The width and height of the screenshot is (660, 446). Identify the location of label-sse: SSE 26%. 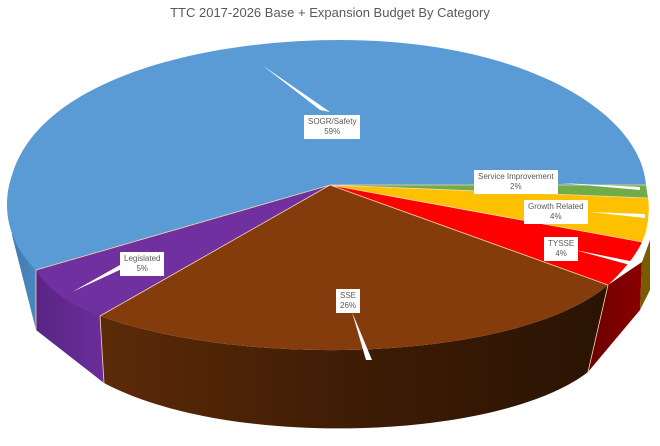
(348, 301).